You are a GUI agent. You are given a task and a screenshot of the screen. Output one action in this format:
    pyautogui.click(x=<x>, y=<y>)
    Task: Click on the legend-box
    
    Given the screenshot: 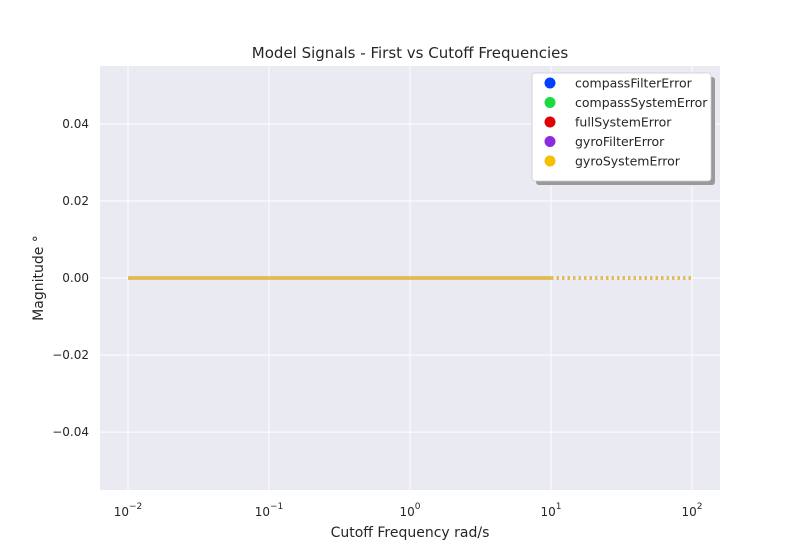 What is the action you would take?
    pyautogui.click(x=621, y=127)
    